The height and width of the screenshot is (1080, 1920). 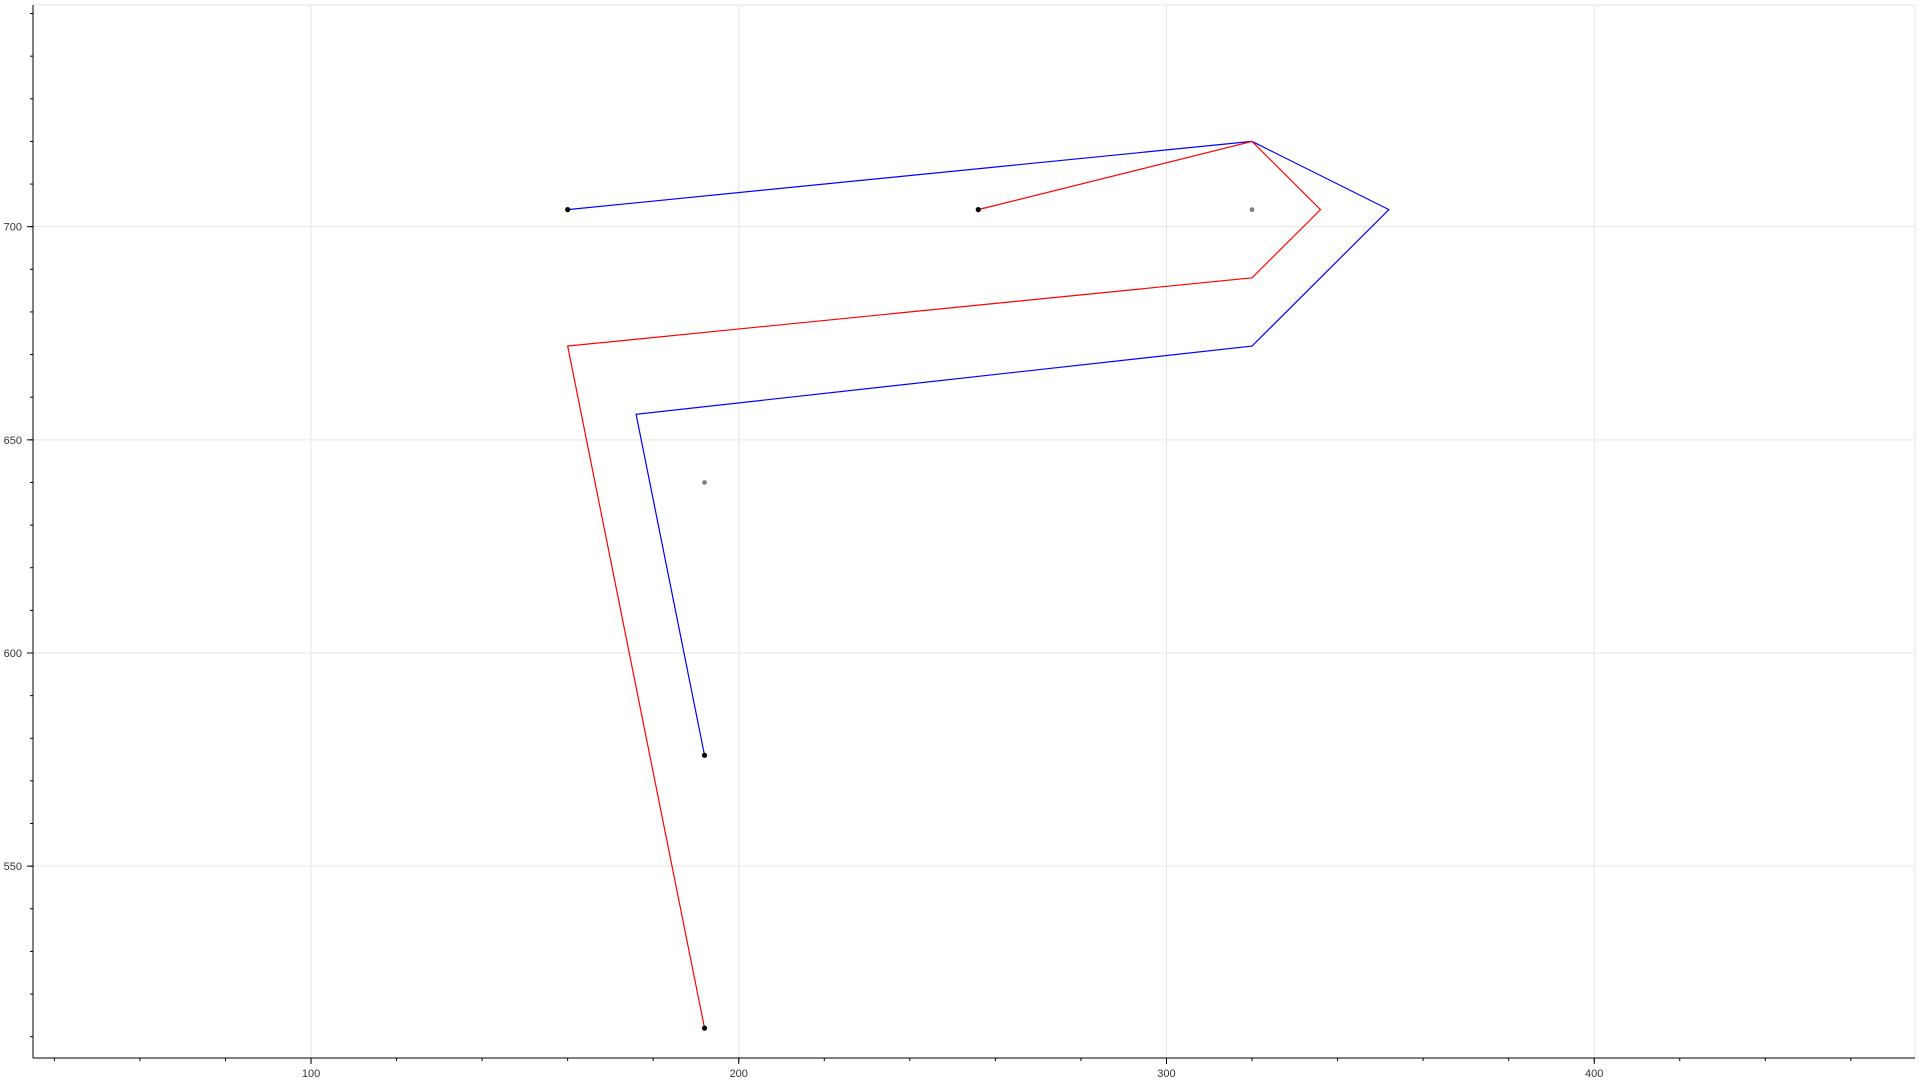 I want to click on x-tick-label: 400, so click(x=1594, y=1074).